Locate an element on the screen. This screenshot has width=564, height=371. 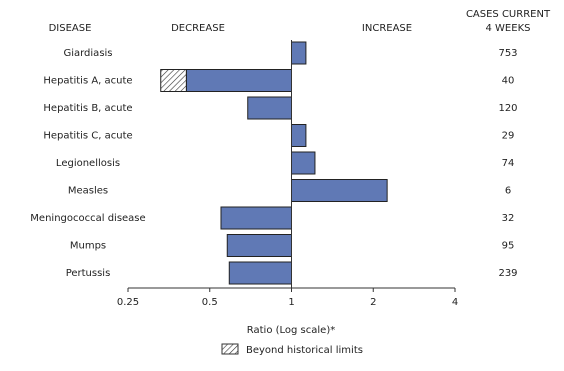
category-label: Meningococcal disease is located at coordinates (87, 218).